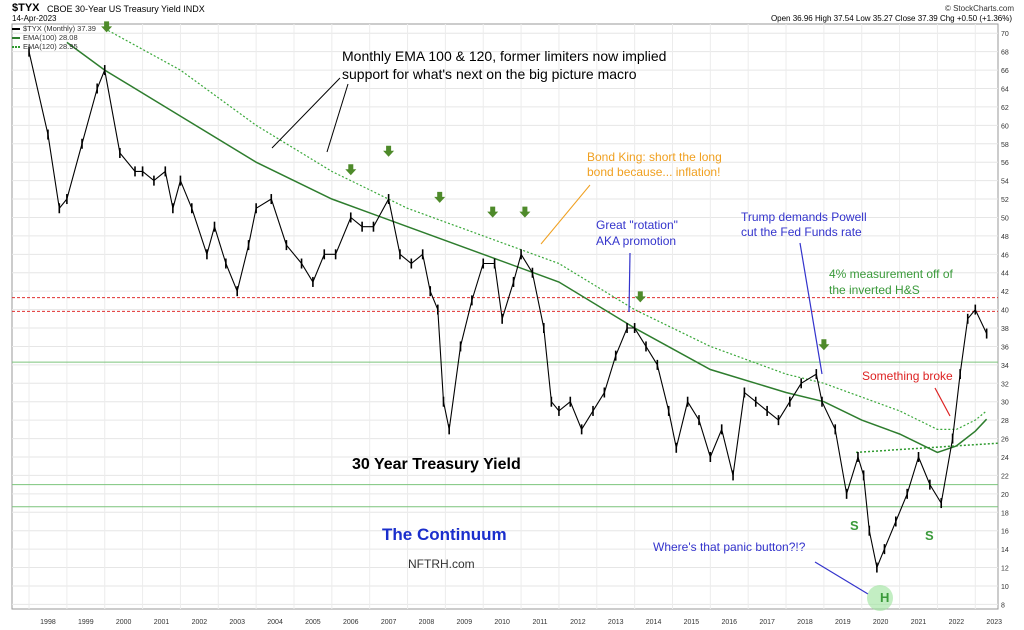  Describe the element at coordinates (86, 622) in the screenshot. I see `x-tick-label-1999: 1999` at that location.